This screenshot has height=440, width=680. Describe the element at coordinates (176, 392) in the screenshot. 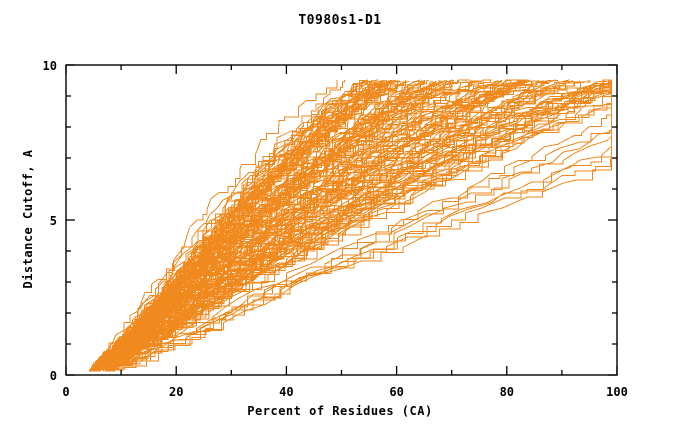

I see `x-tick-label: 20` at that location.